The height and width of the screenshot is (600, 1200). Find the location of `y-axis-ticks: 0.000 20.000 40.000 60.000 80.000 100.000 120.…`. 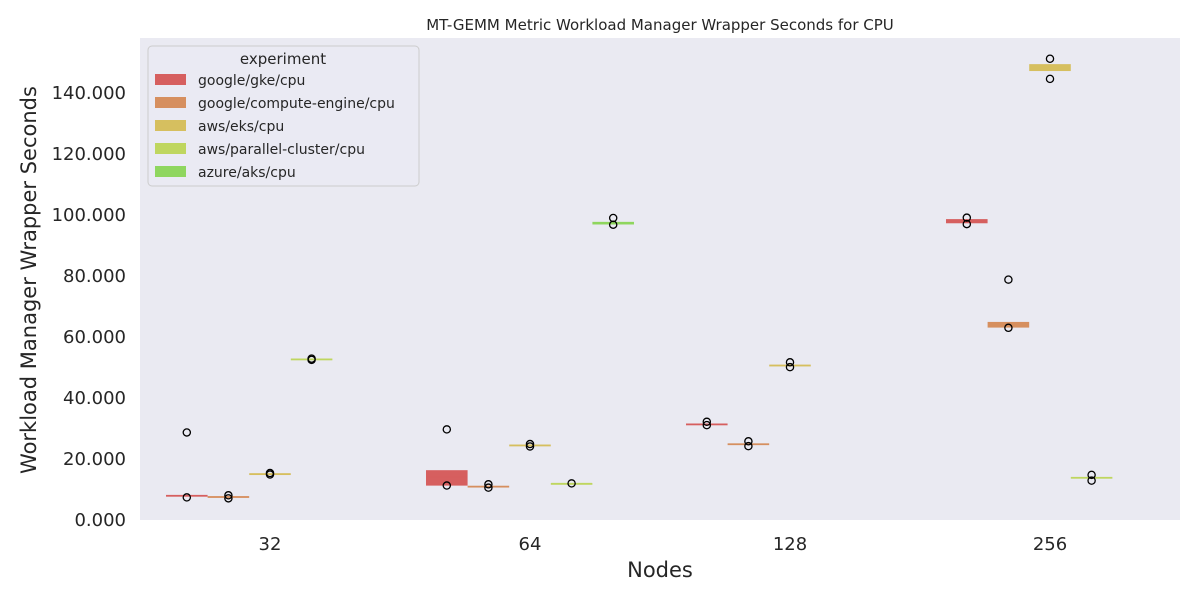

y-axis-ticks: 0.000 20.000 40.000 60.000 80.000 100.000 120.… is located at coordinates (89, 307).